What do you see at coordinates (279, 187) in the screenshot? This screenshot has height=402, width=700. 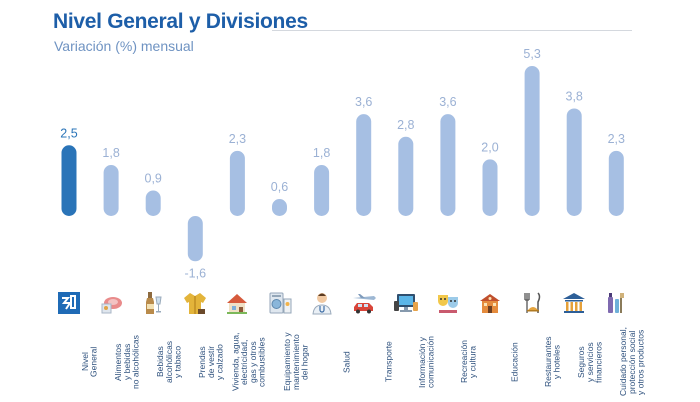 I see `value-label-equipamiento-y-mantenimiento-del-hogar: 0,6` at bounding box center [279, 187].